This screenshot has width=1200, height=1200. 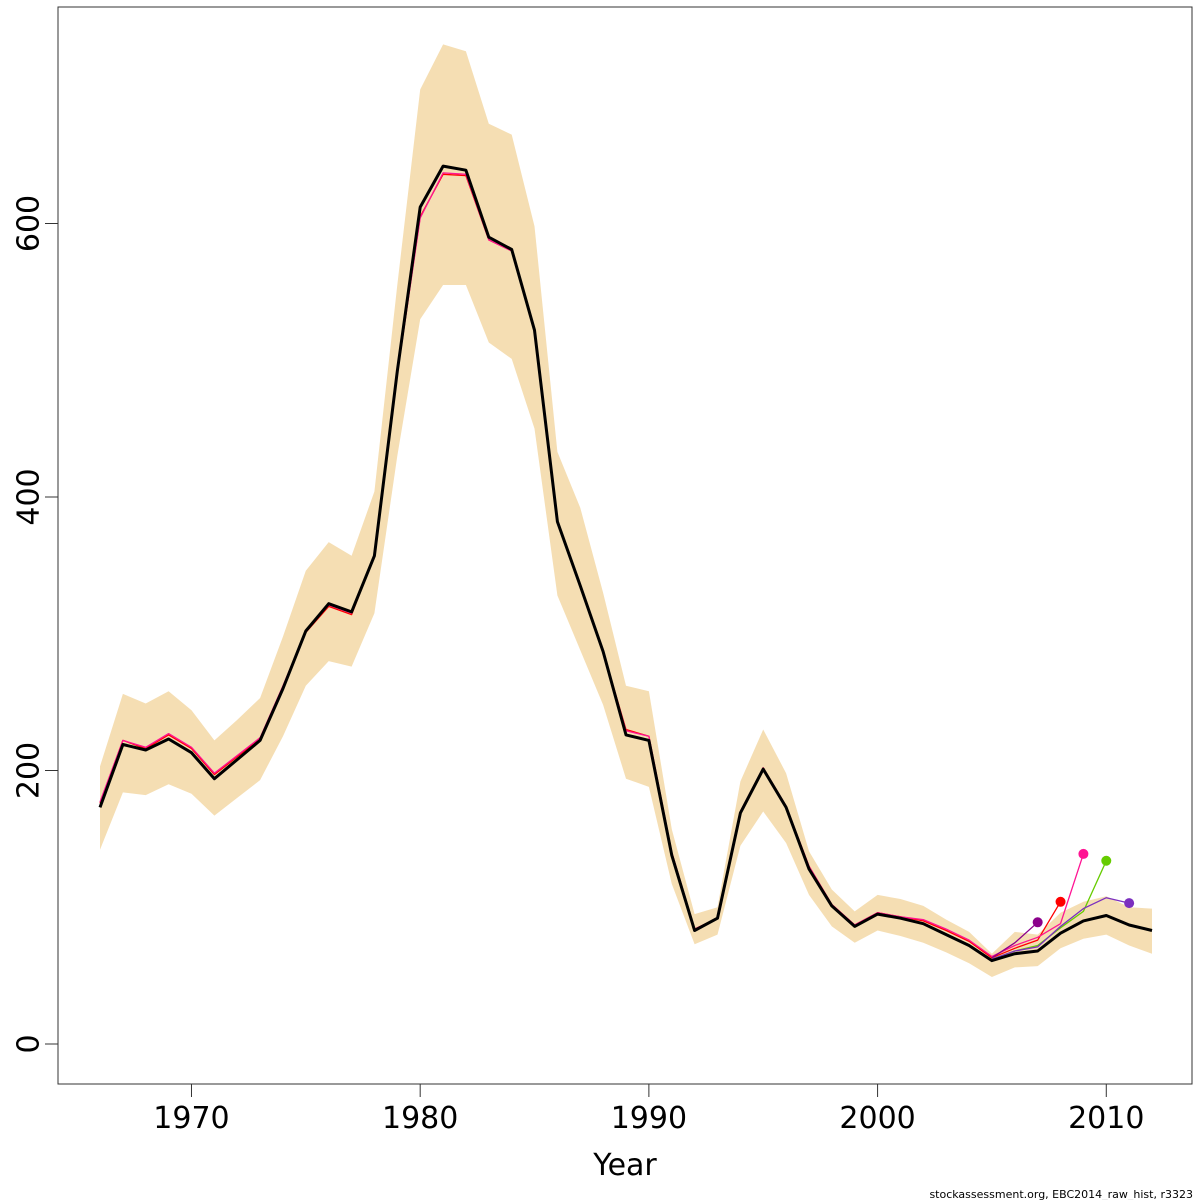 I want to click on y-tick-label: 400, so click(x=29, y=496).